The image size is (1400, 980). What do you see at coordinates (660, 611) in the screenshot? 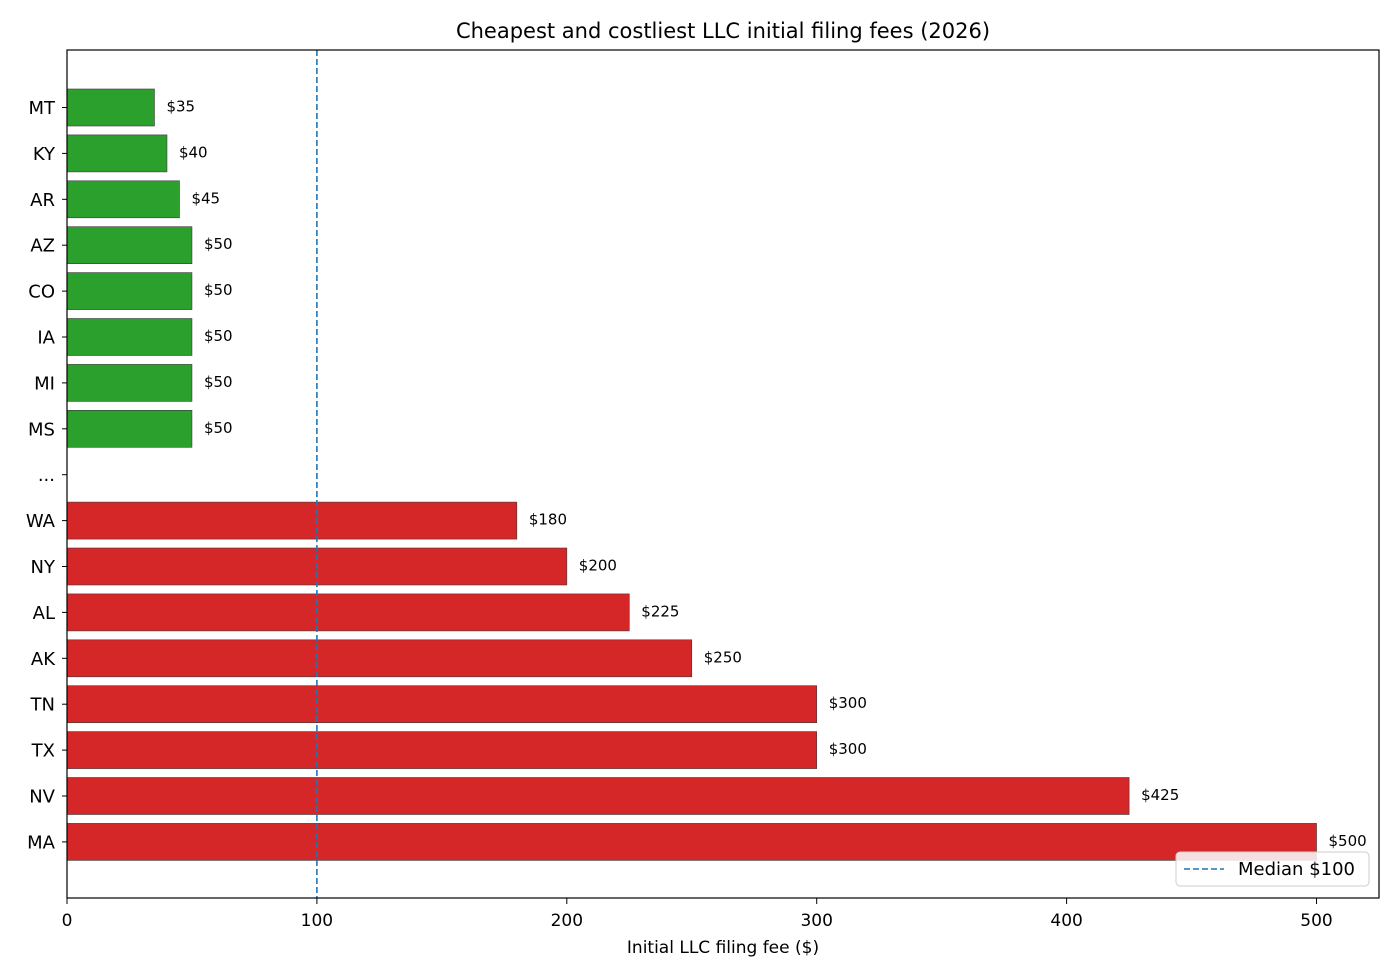
I see `data-label-al: $225` at bounding box center [660, 611].